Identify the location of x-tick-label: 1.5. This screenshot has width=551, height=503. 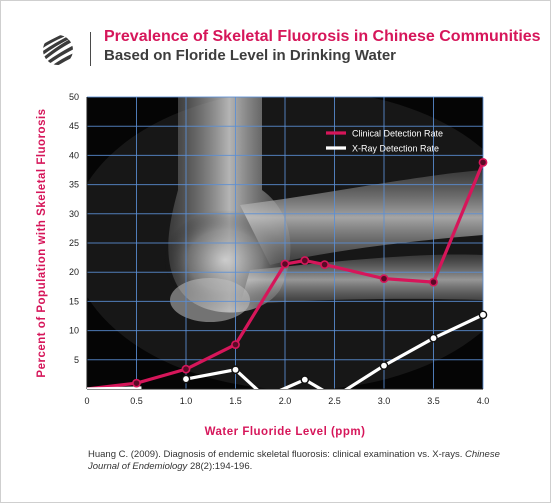
(235, 401).